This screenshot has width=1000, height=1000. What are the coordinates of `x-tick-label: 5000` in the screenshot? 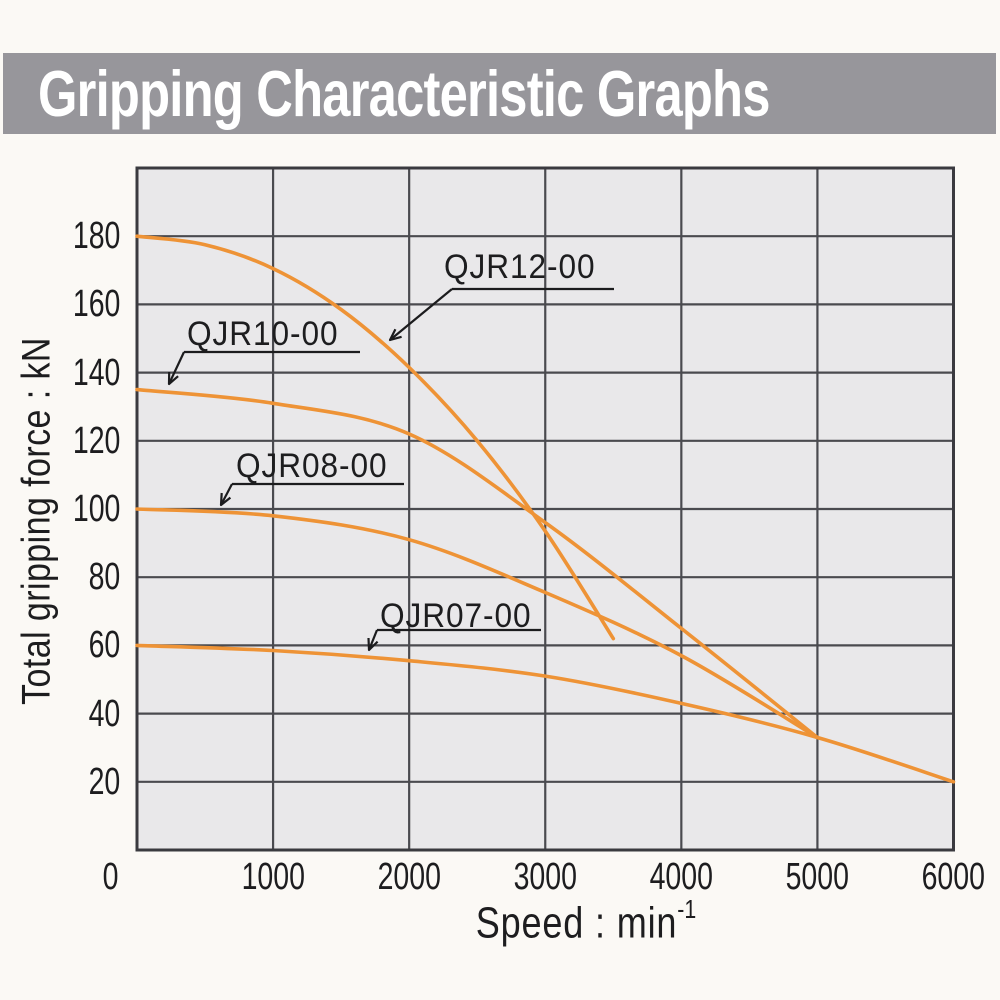 It's located at (817, 877).